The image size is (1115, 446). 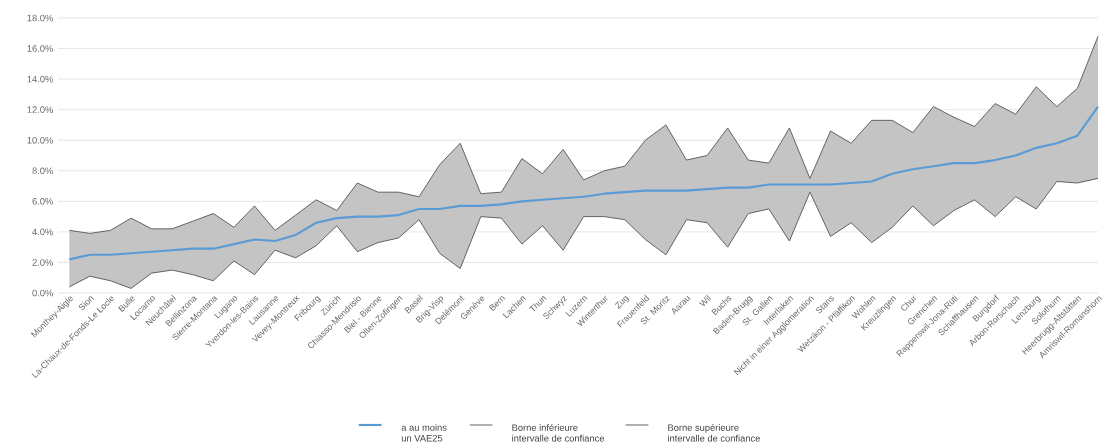 I want to click on y-tick-label: 12.0%, so click(x=40, y=109).